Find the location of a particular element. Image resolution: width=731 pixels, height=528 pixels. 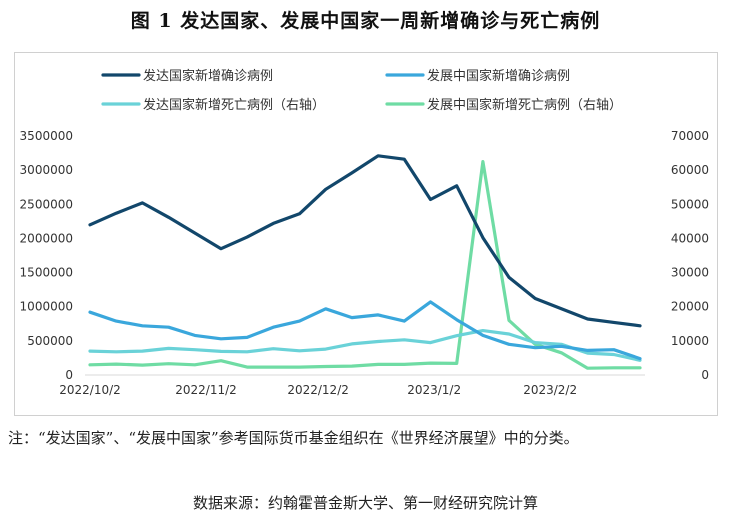

x-tick-label: 2022/11/2 is located at coordinates (206, 390).